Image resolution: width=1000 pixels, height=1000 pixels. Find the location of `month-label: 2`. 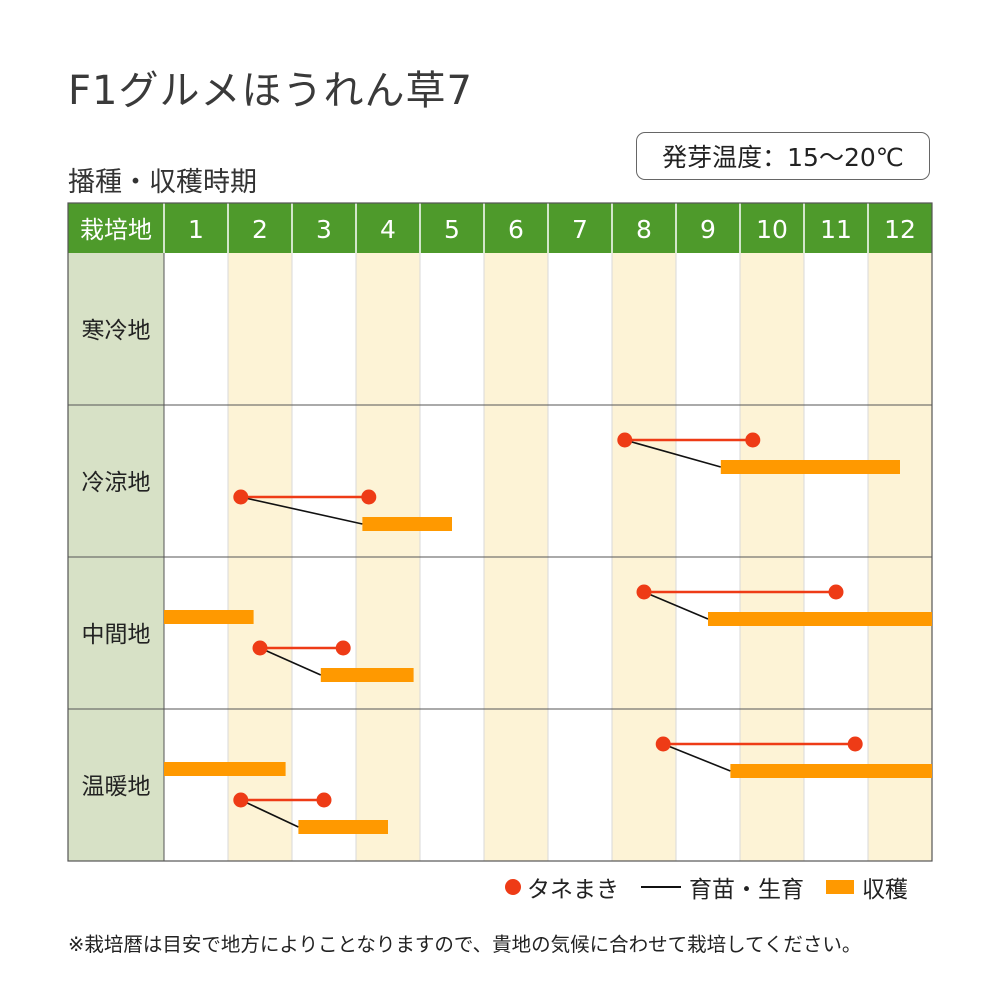

month-label: 2 is located at coordinates (260, 229).